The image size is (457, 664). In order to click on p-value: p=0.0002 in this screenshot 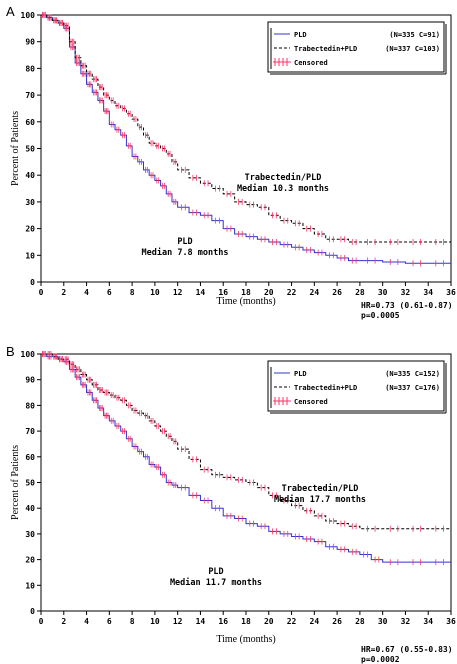, I will do `click(380, 659)`.